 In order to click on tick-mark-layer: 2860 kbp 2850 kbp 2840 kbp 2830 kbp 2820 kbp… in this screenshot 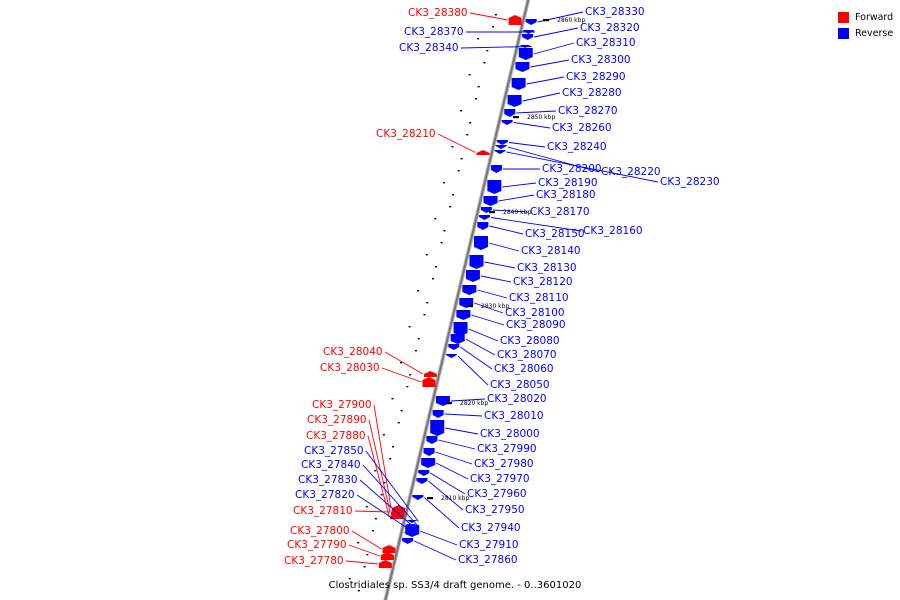, I will do `click(506, 259)`.